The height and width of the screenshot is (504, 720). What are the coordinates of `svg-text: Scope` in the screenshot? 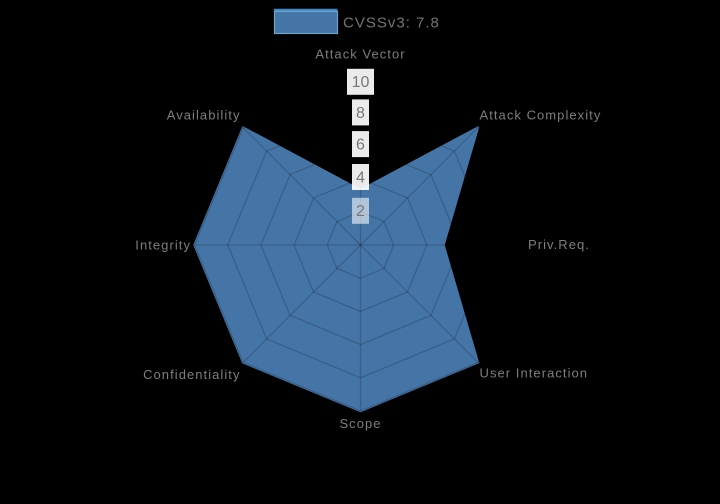 It's located at (360, 423).